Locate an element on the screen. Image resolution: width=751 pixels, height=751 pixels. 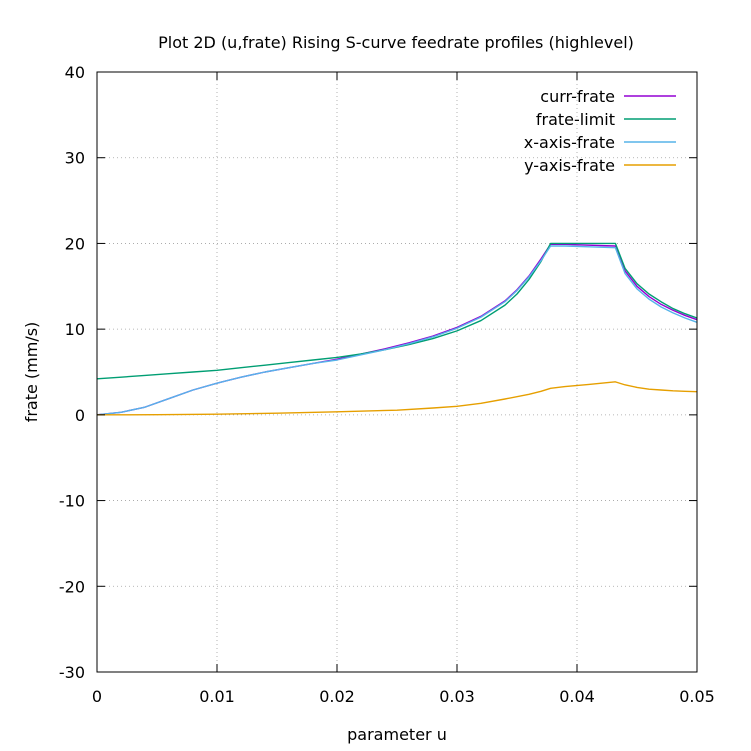
x-tick-label: 0.02 is located at coordinates (337, 696).